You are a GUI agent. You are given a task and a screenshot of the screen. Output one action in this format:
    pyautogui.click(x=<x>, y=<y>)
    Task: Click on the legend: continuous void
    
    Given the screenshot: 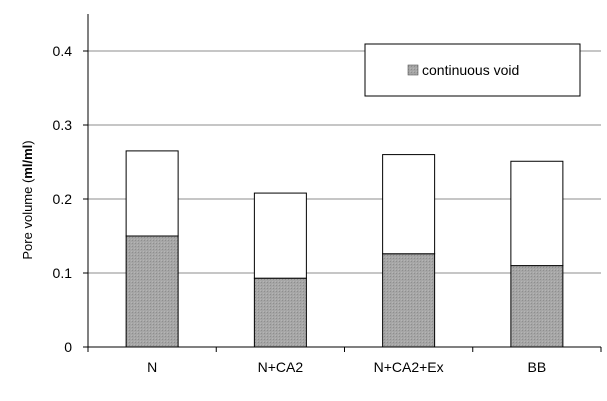 What is the action you would take?
    pyautogui.click(x=472, y=70)
    